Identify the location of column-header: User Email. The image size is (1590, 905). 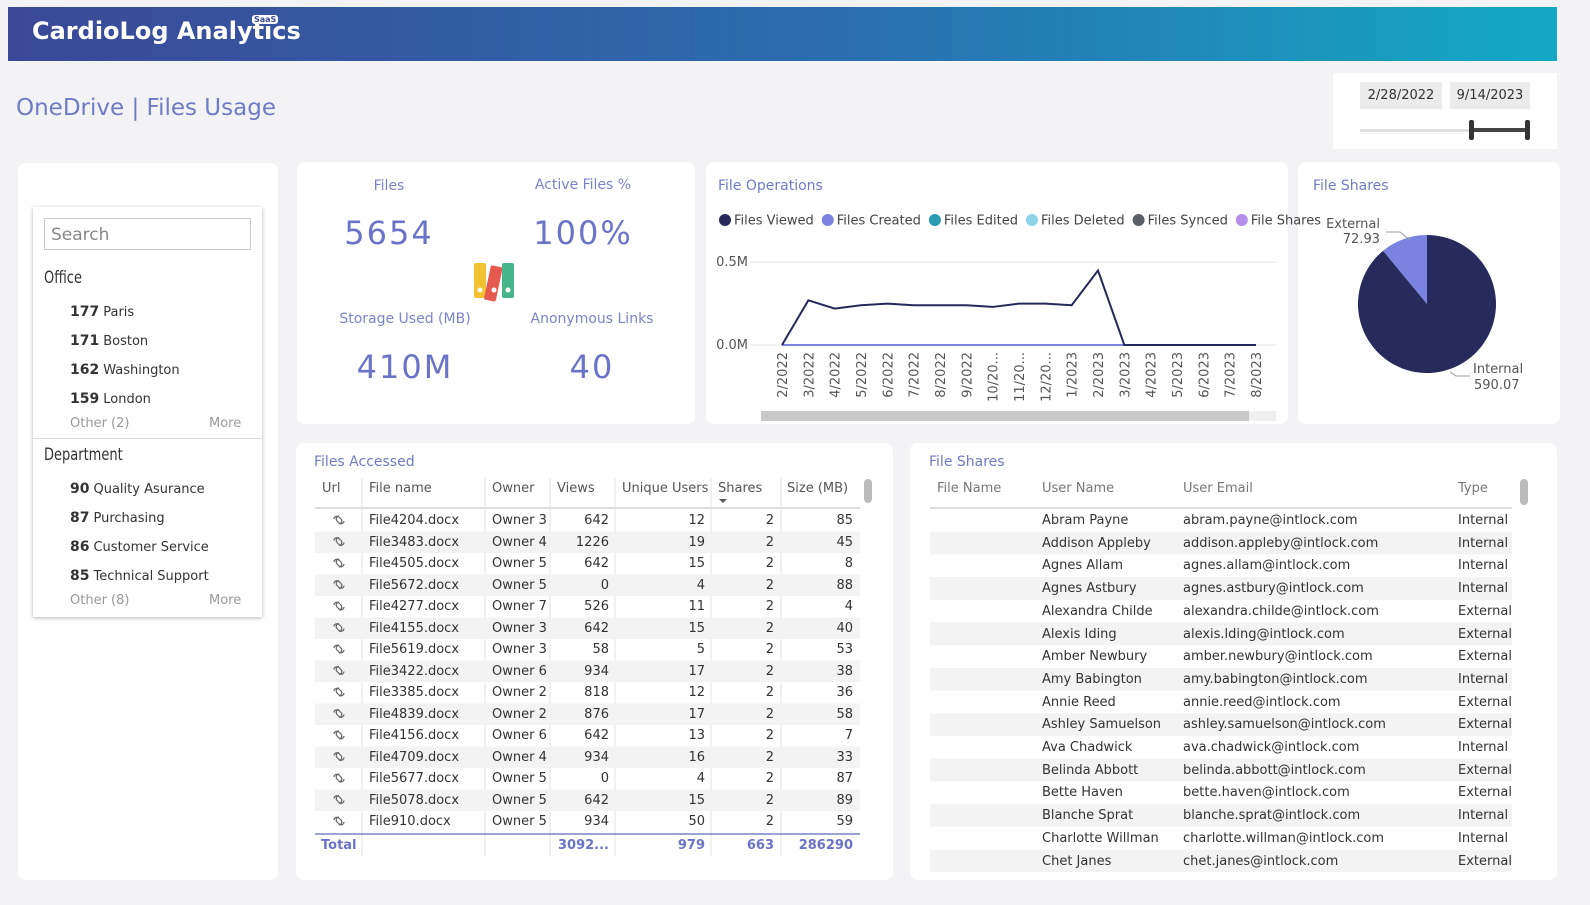
(1218, 488).